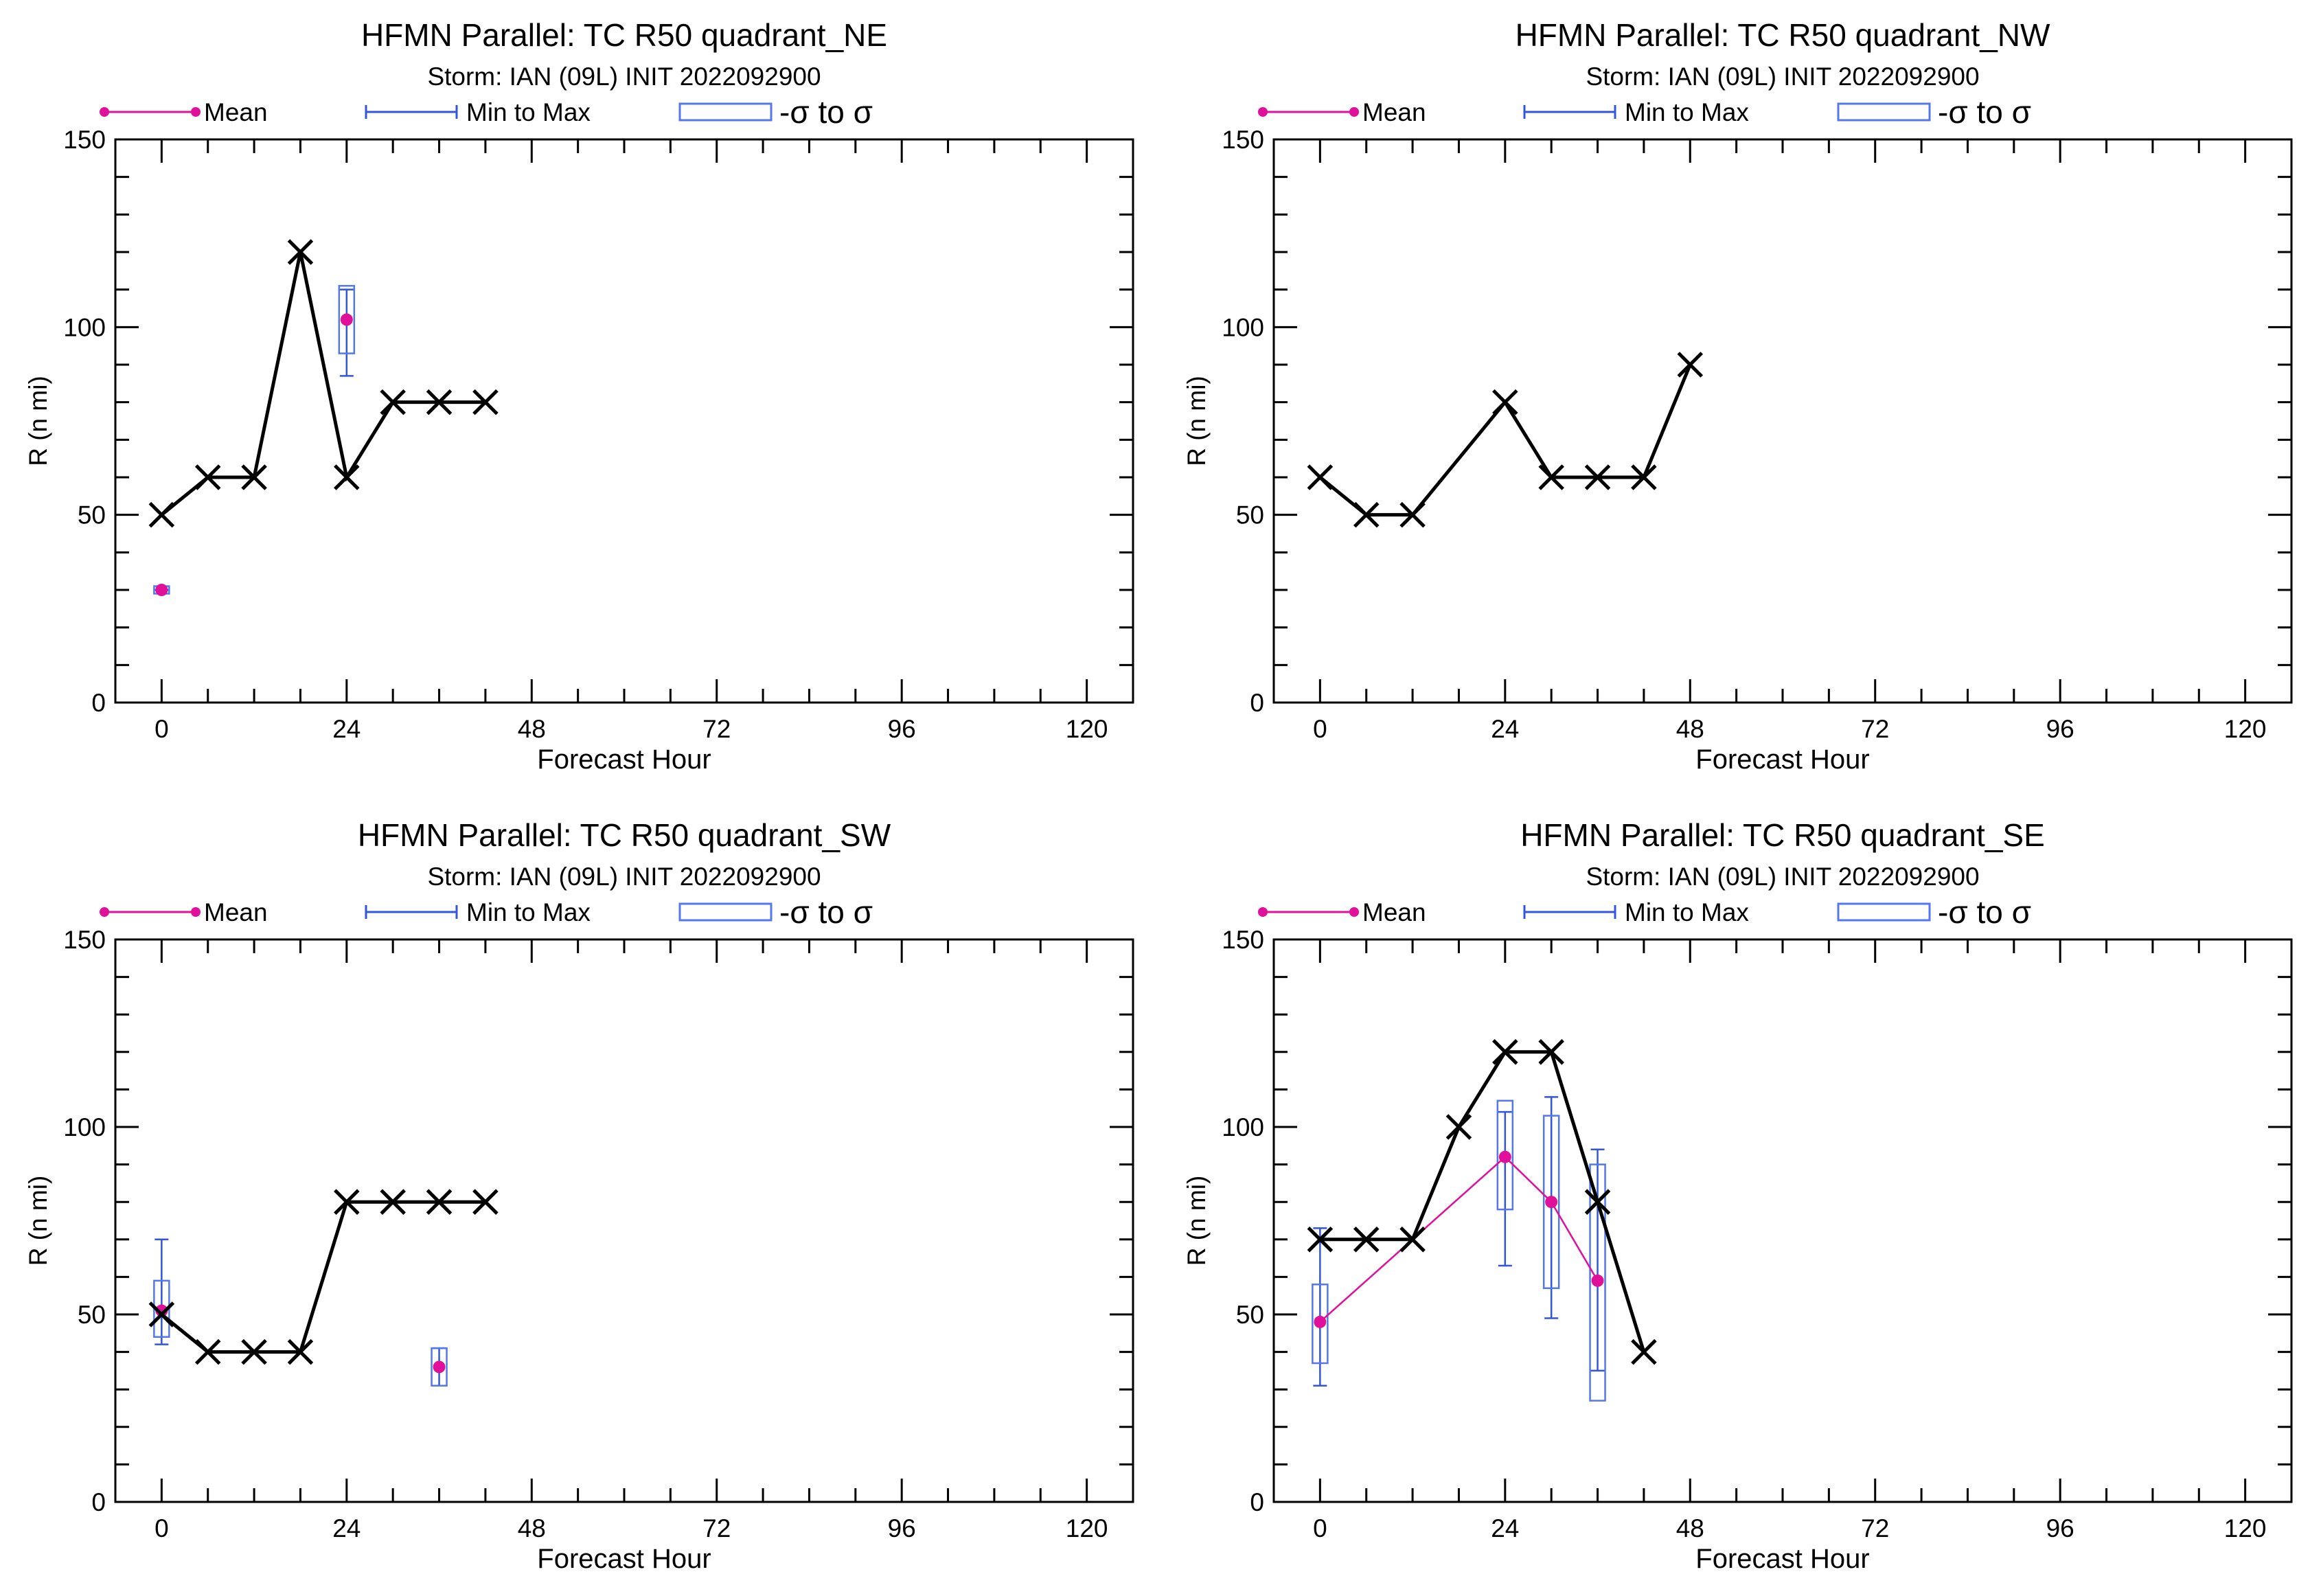  I want to click on x-tick-label: 72, so click(1875, 729).